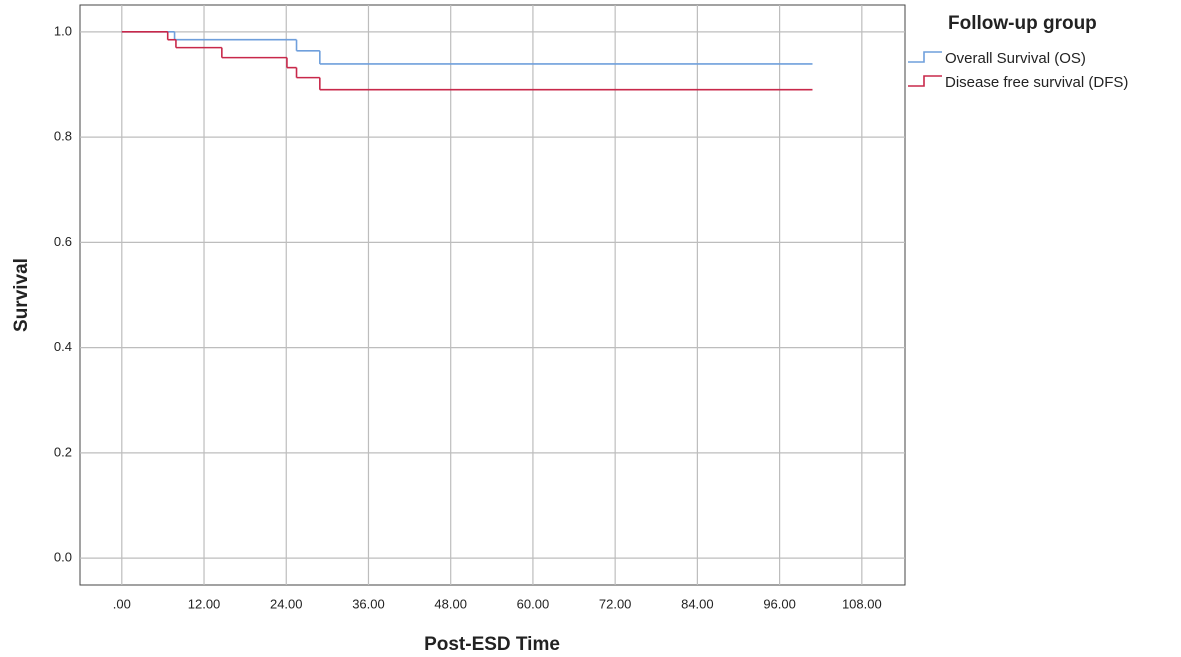 This screenshot has height=657, width=1181. What do you see at coordinates (63, 557) in the screenshot?
I see `y-tick-label: 0.0` at bounding box center [63, 557].